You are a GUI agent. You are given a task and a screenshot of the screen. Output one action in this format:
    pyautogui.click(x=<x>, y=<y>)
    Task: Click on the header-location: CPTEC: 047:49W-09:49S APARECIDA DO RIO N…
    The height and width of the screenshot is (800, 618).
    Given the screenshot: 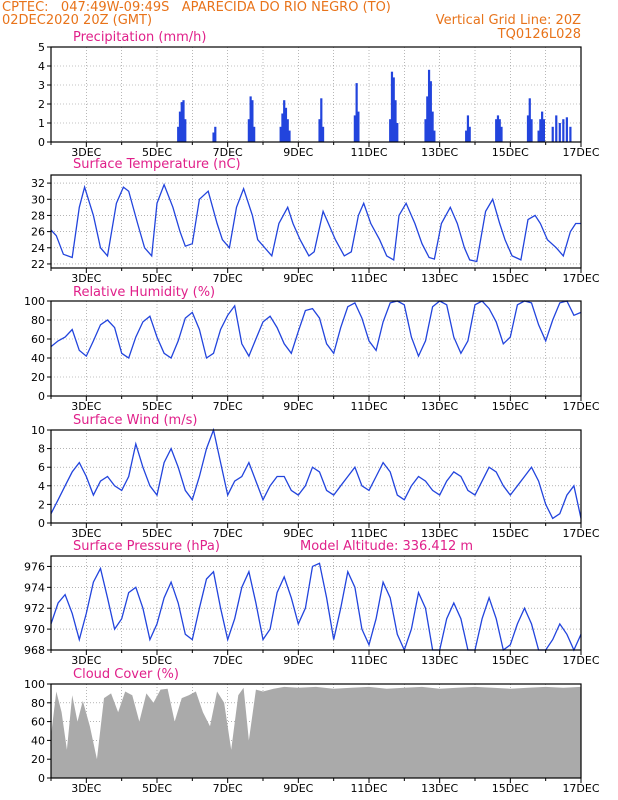 What is the action you would take?
    pyautogui.click(x=196, y=7)
    